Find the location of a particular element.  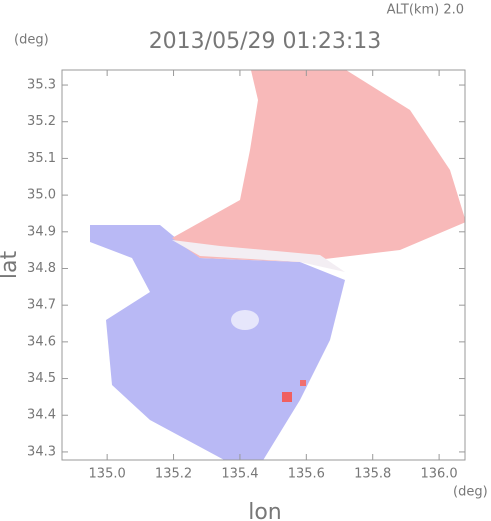

x-tick-label: 135.8 is located at coordinates (372, 474).